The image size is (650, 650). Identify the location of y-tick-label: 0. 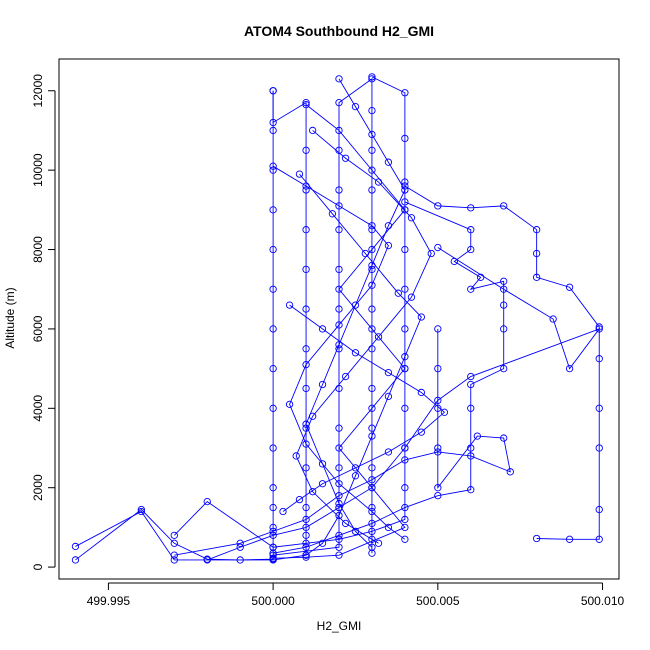
(38, 566).